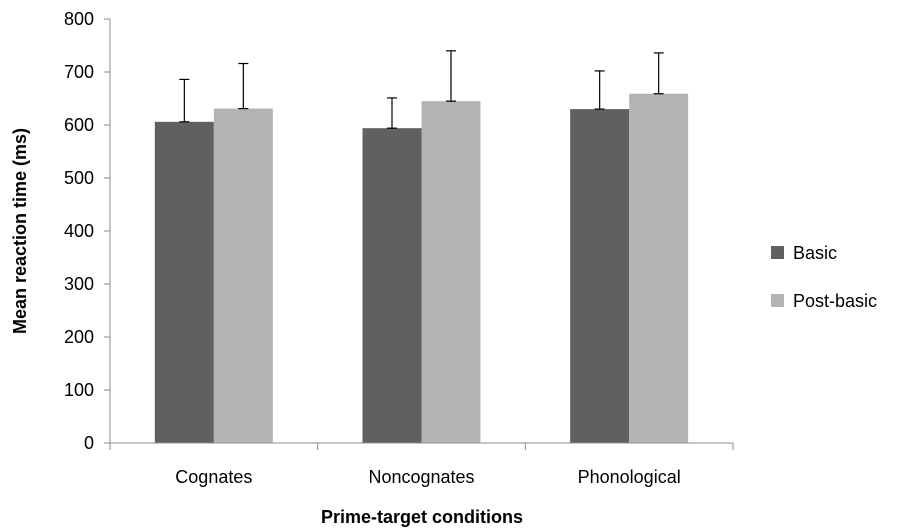  What do you see at coordinates (421, 465) in the screenshot?
I see `x-axis-ticks: Cognates Noncognates Phonological` at bounding box center [421, 465].